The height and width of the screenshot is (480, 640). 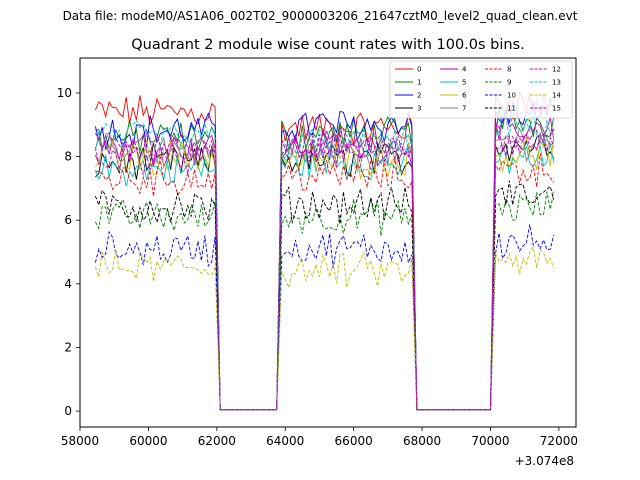 What do you see at coordinates (419, 70) in the screenshot?
I see `legend-label: 0` at bounding box center [419, 70].